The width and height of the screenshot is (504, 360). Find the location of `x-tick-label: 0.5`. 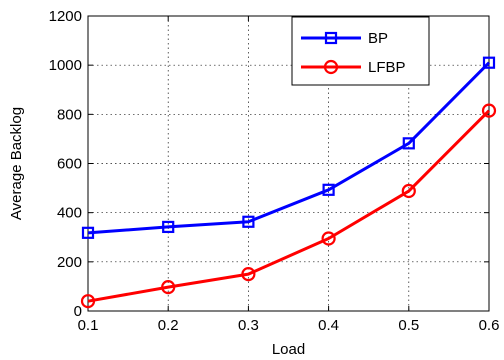

x-tick-label: 0.5 is located at coordinates (408, 325).